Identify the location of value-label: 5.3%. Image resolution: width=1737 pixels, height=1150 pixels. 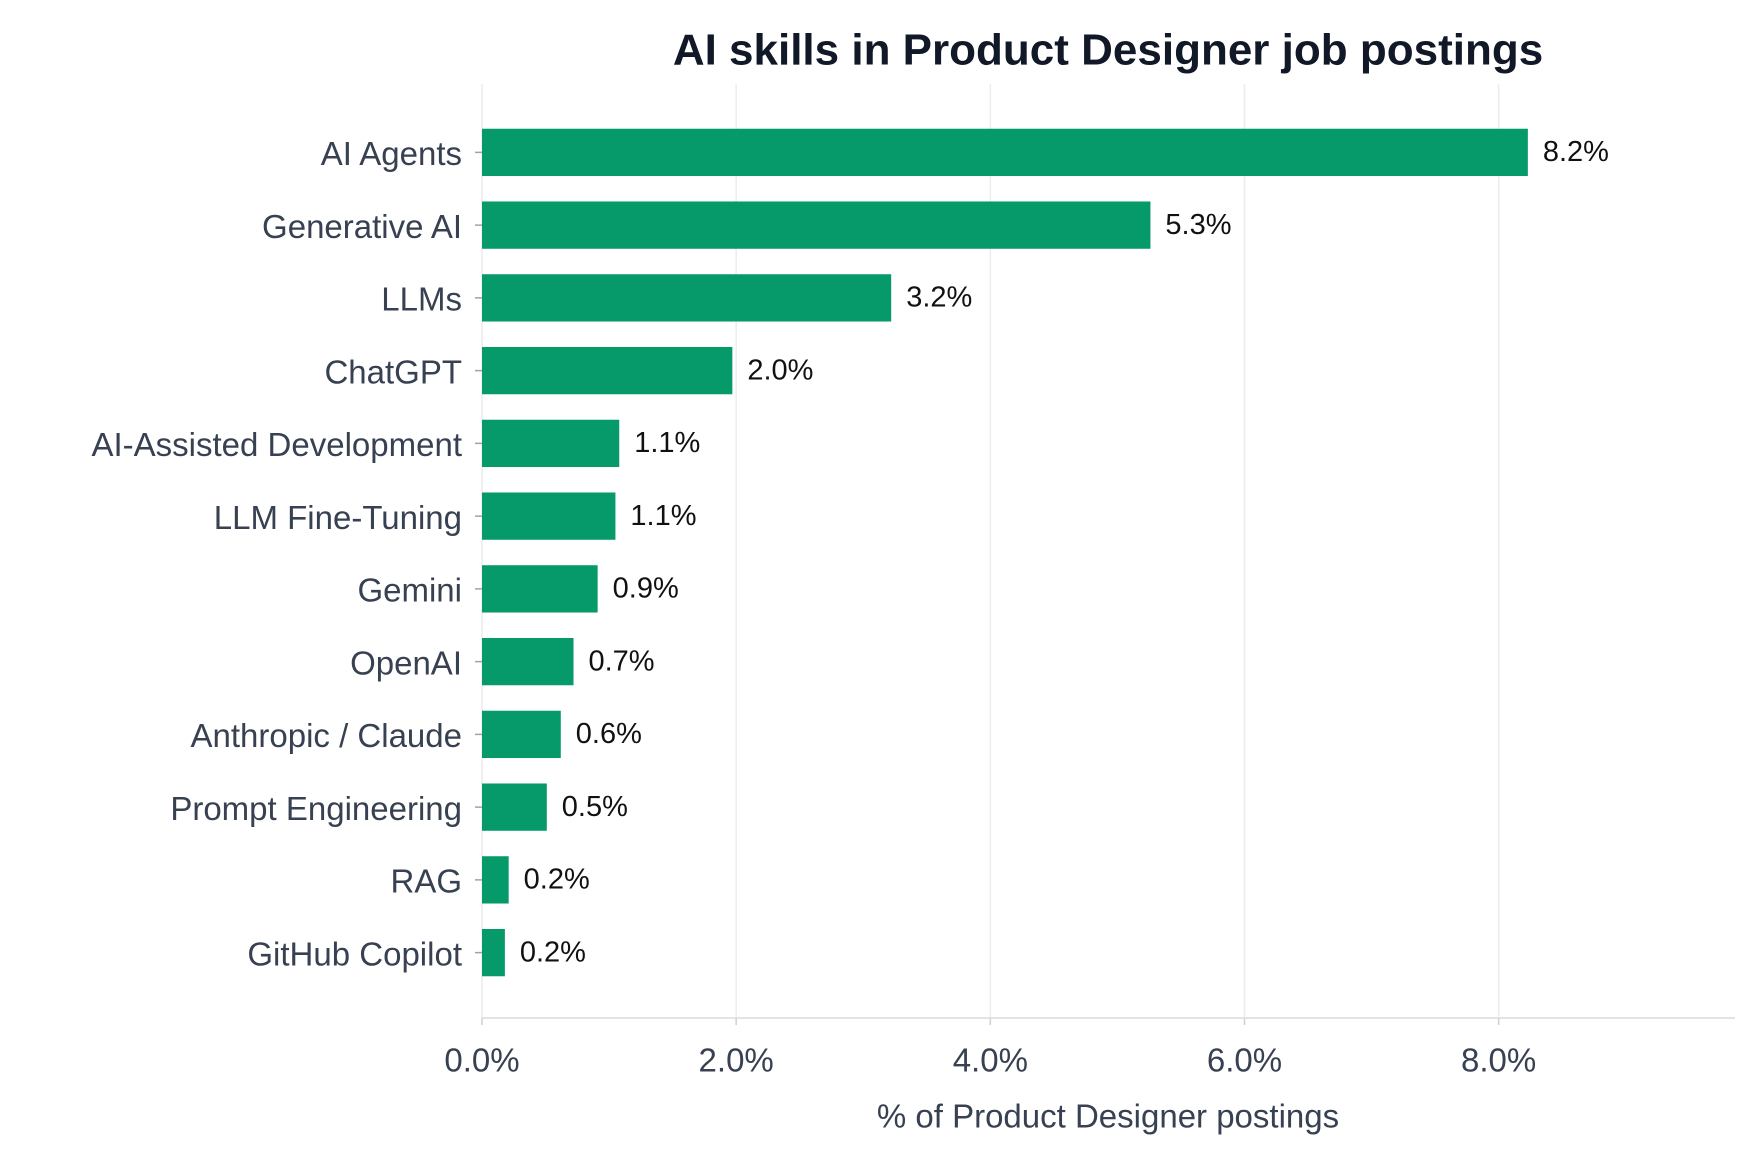
(1198, 225).